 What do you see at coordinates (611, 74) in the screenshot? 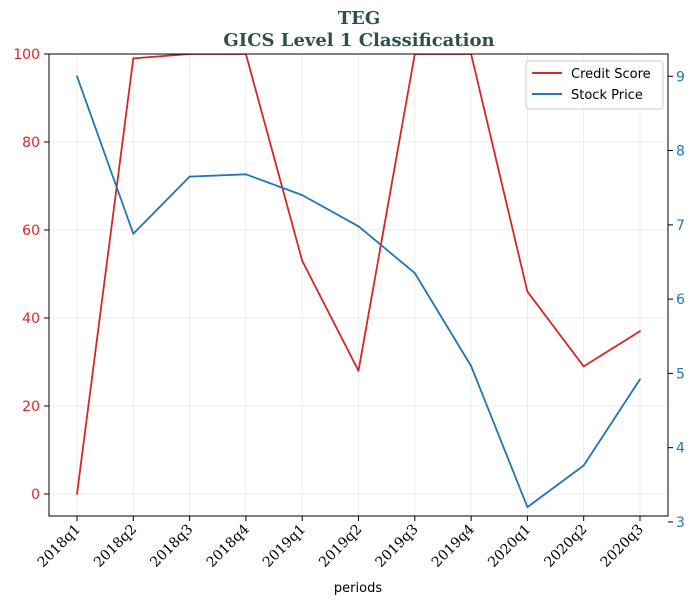
I see `legend-label-credit-score: Credit Score` at bounding box center [611, 74].